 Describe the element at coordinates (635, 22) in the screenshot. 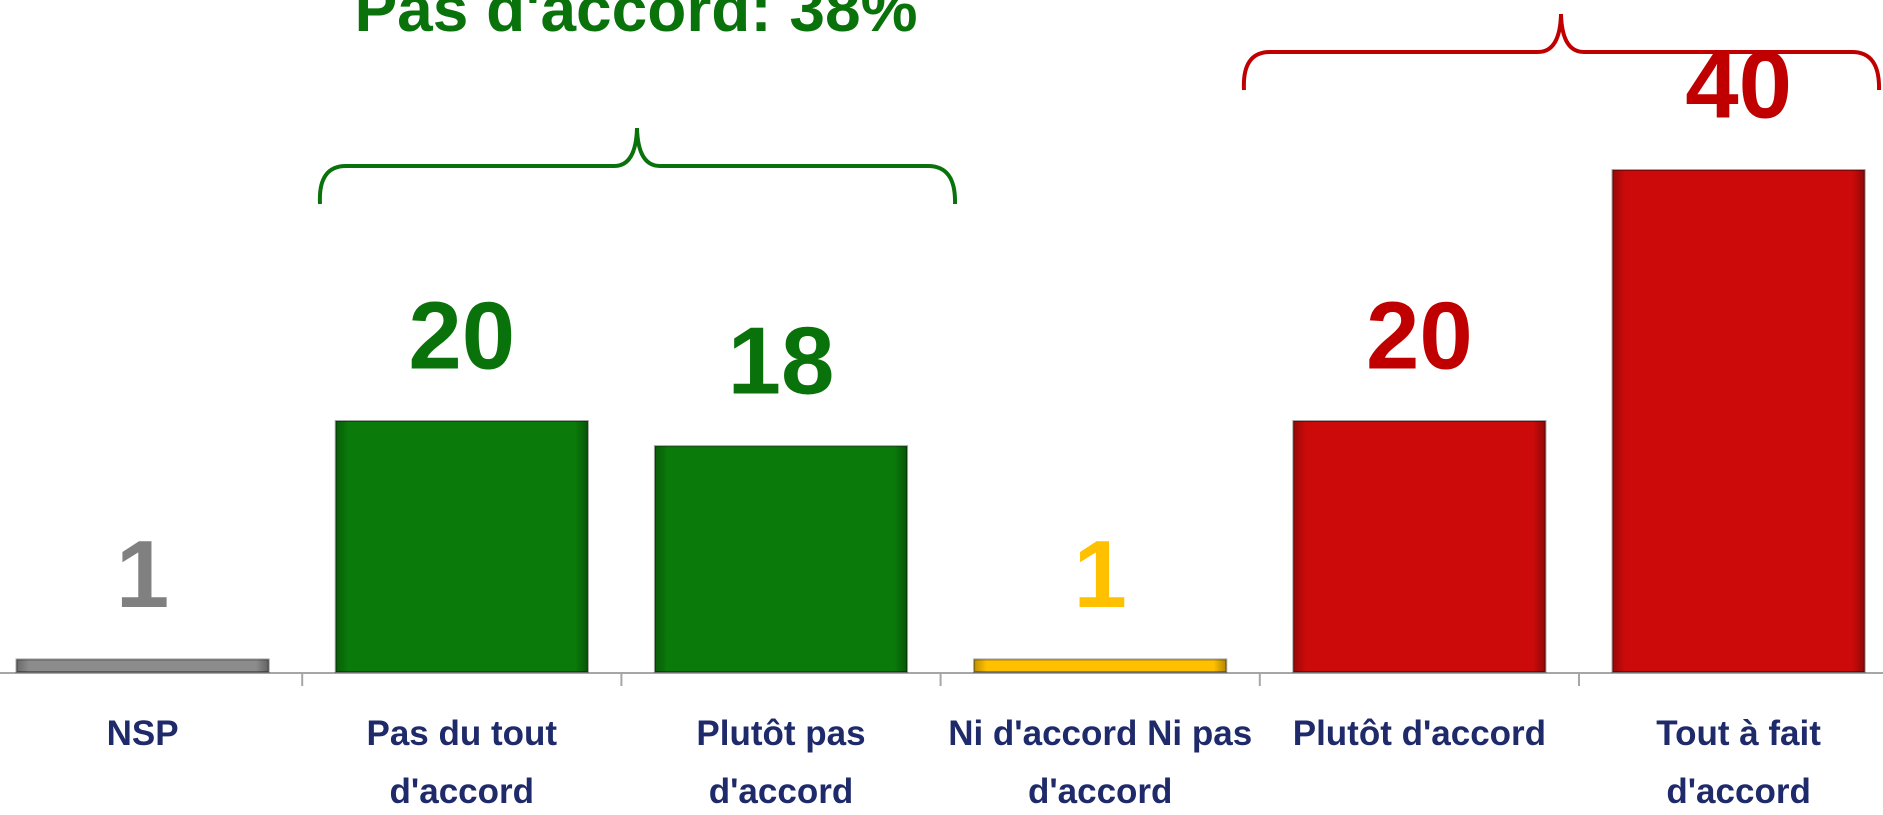

I see `chart-title: Pas d'accord: 38%` at that location.